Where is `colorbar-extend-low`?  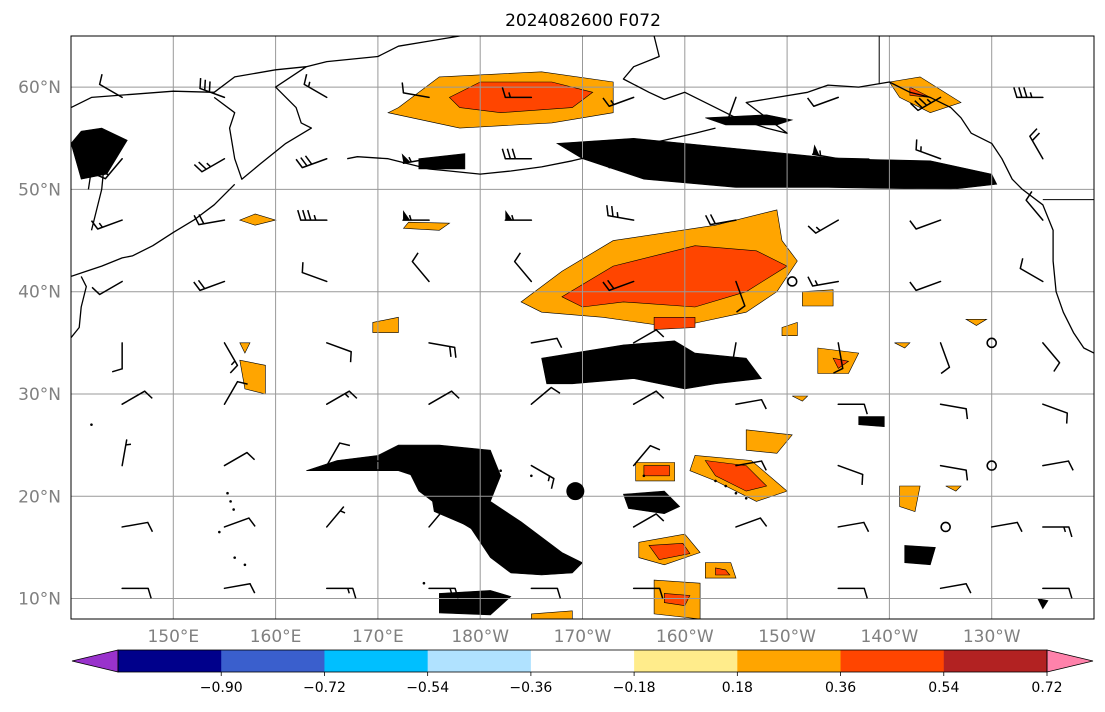
colorbar-extend-low is located at coordinates (95, 661).